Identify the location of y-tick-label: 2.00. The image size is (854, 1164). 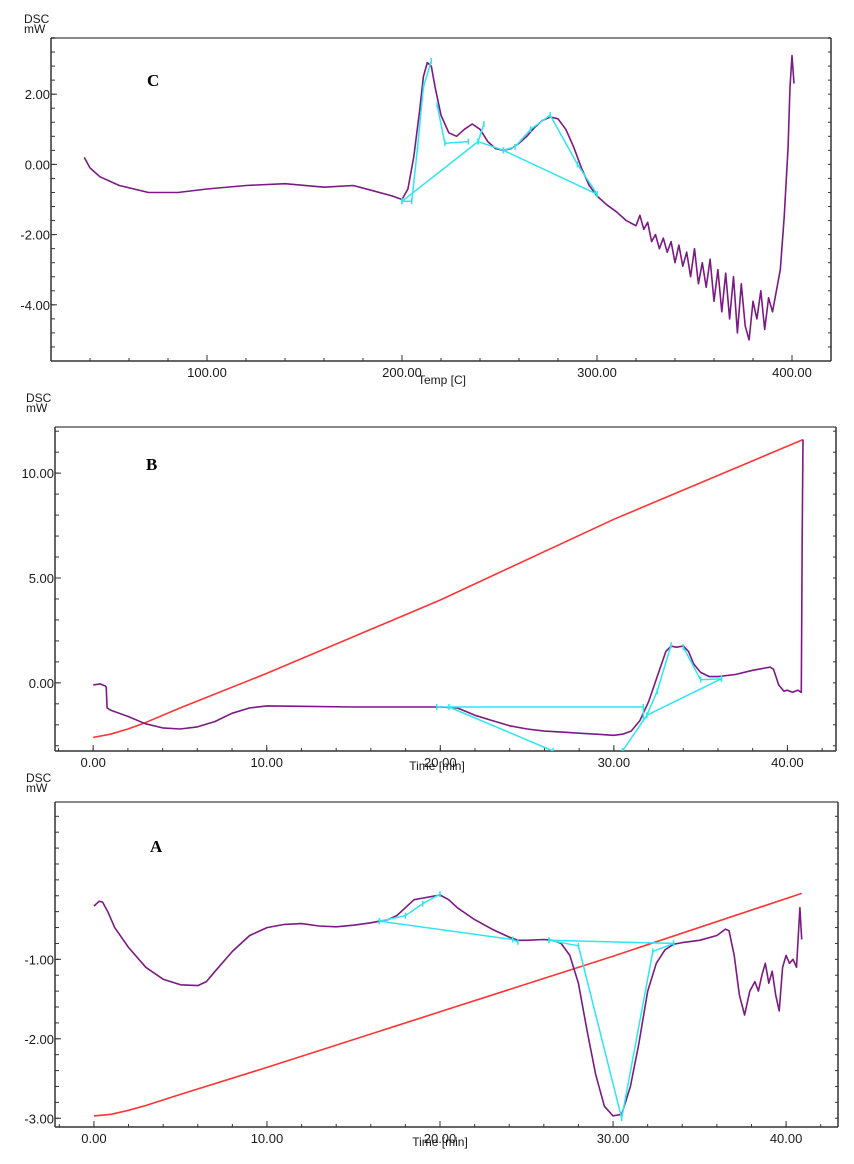
(37, 94).